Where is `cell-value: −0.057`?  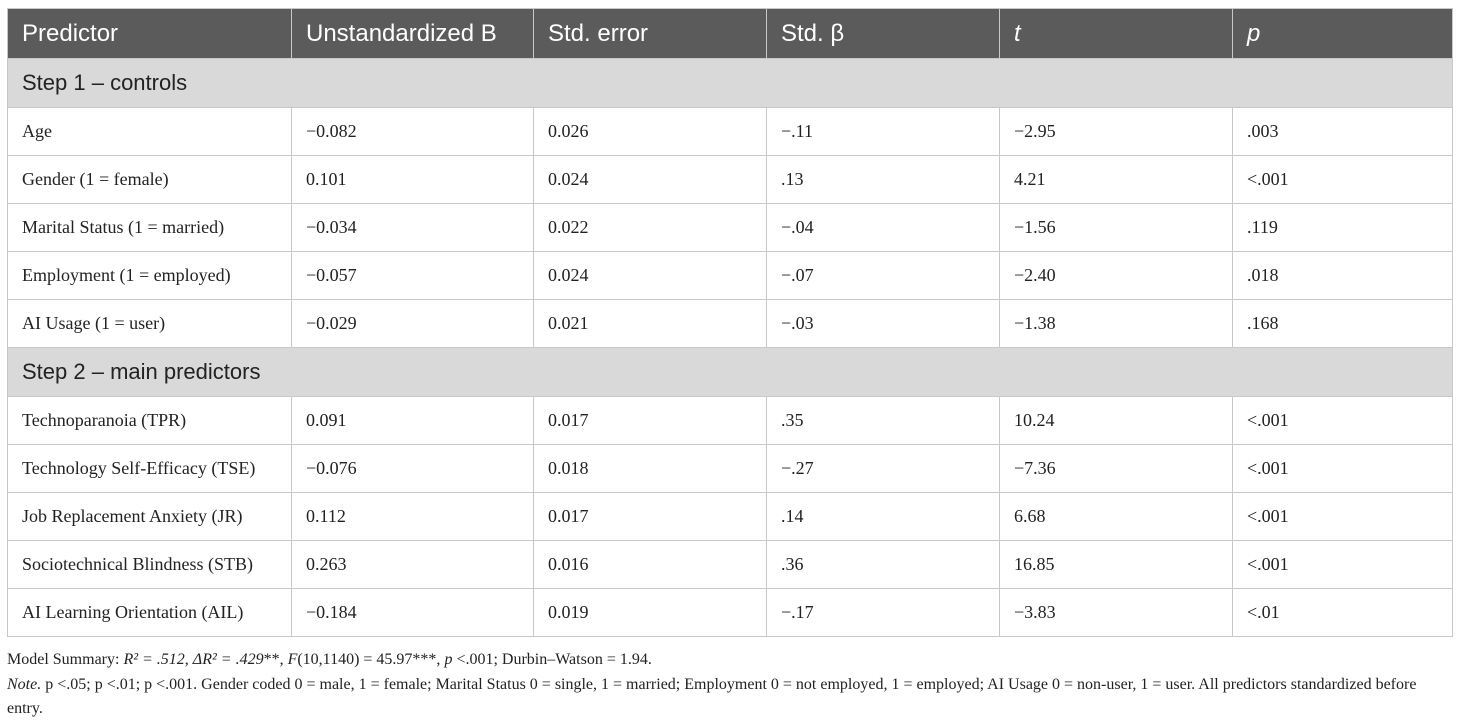 cell-value: −0.057 is located at coordinates (412, 275).